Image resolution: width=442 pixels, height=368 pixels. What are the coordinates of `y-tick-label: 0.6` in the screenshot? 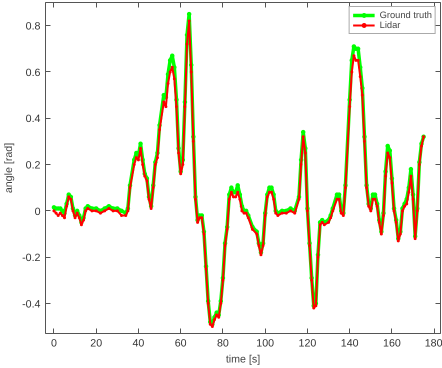 It's located at (33, 72).